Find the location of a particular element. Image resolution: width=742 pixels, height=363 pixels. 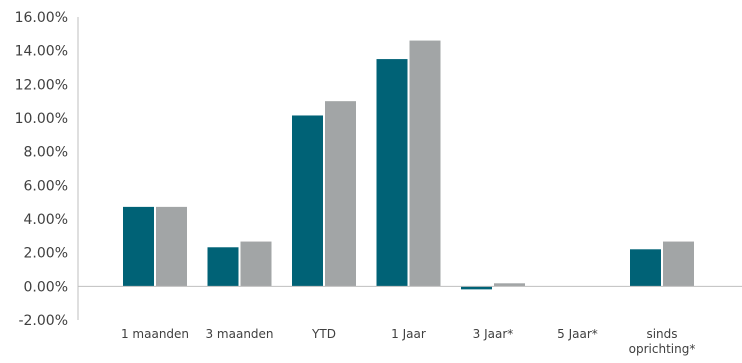

x-tick-label-line: YTD is located at coordinates (323, 334).